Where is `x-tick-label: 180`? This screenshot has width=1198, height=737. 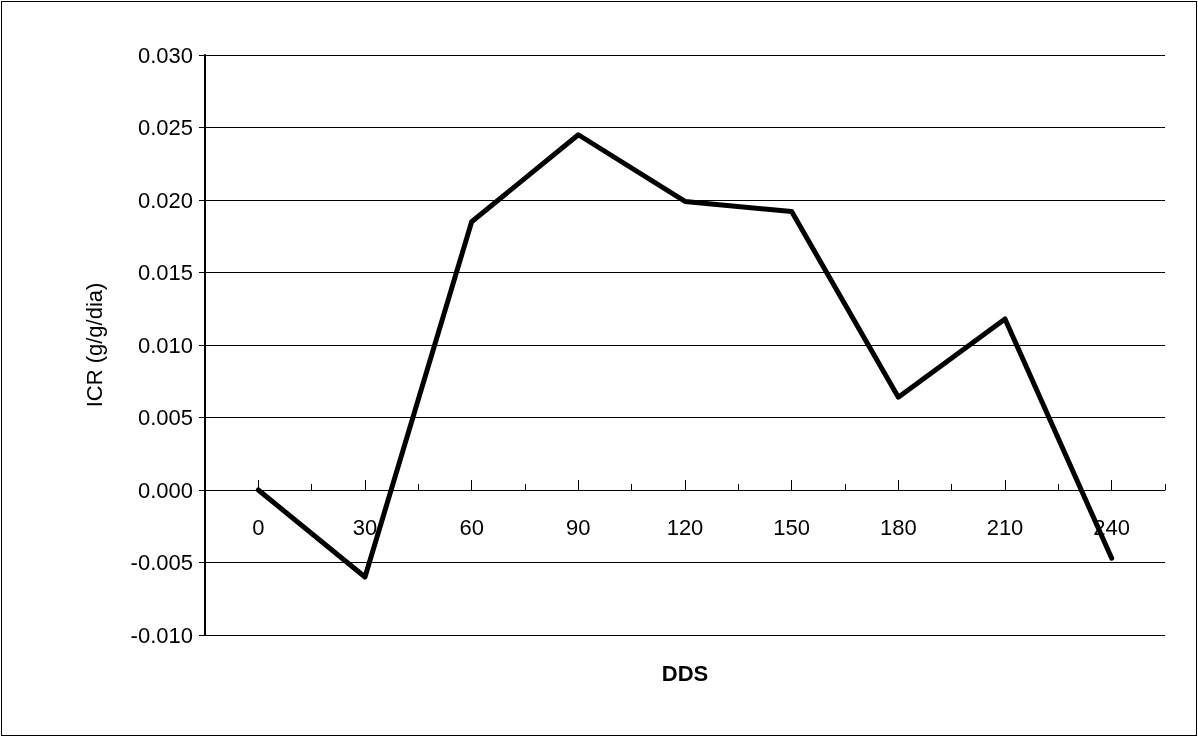
x-tick-label: 180 is located at coordinates (898, 527).